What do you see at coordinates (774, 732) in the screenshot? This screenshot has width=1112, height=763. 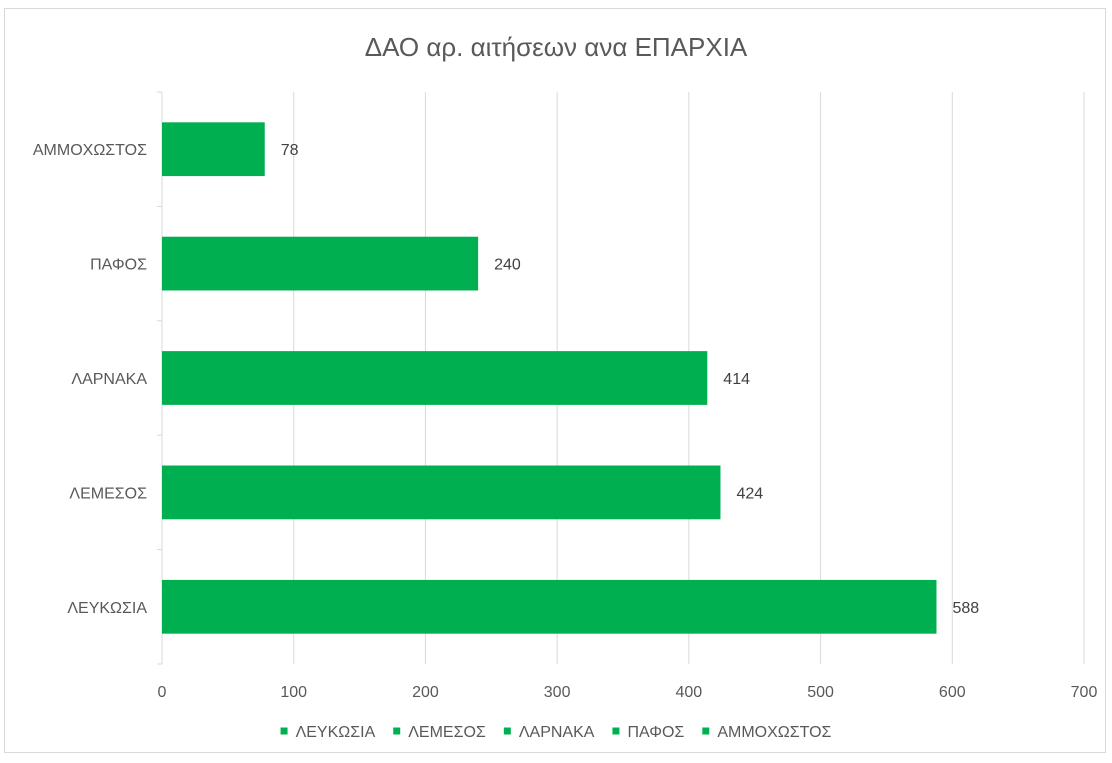 I see `legend-label: ΑΜΜΟΧΩΣΤΟΣ` at bounding box center [774, 732].